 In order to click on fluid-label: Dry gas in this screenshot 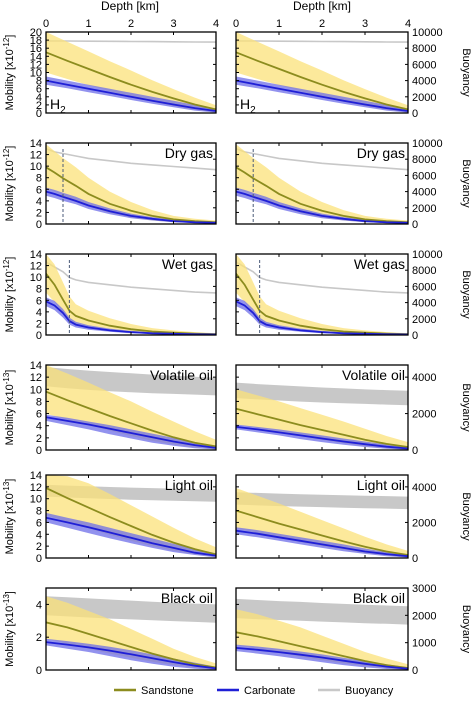, I will do `click(381, 153)`.